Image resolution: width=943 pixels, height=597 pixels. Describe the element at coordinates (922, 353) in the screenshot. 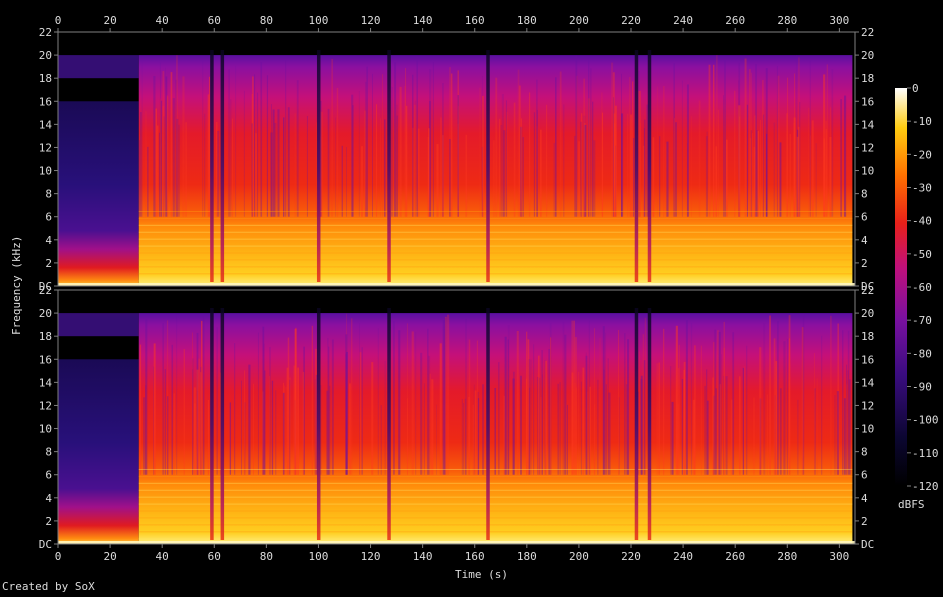

I see `colorbar-tick-label: -80` at that location.